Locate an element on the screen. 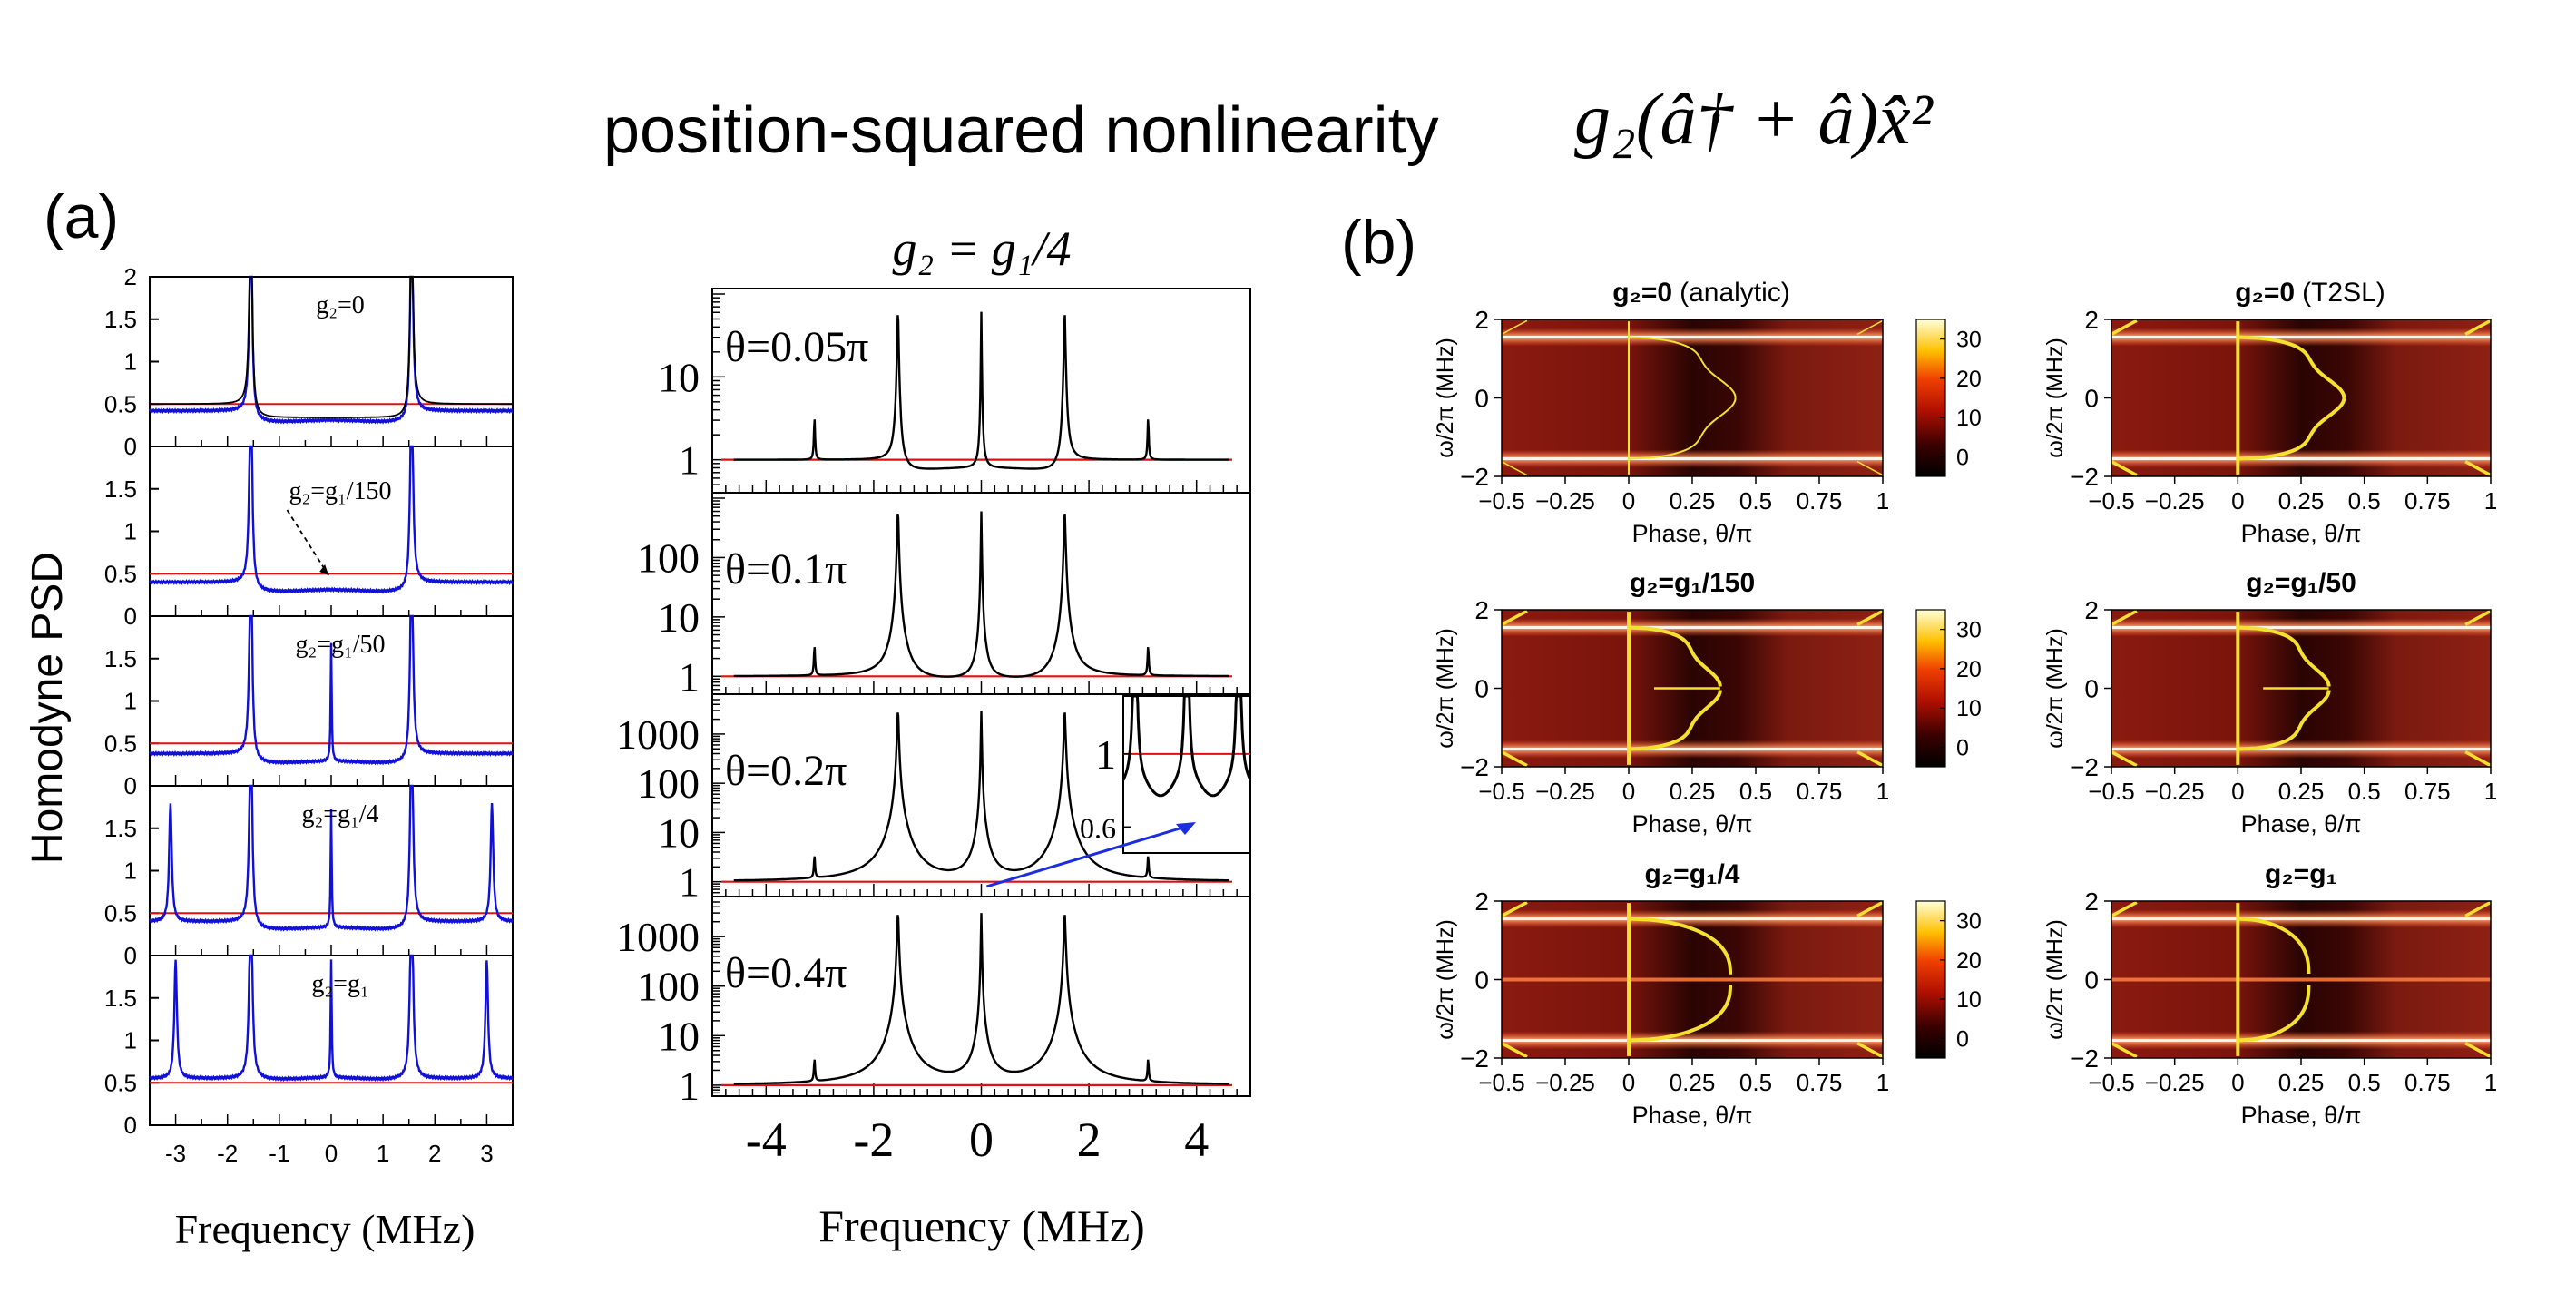 Image resolution: width=2576 pixels, height=1294 pixels. inset-y-tick-label: 0.6 is located at coordinates (1098, 827).